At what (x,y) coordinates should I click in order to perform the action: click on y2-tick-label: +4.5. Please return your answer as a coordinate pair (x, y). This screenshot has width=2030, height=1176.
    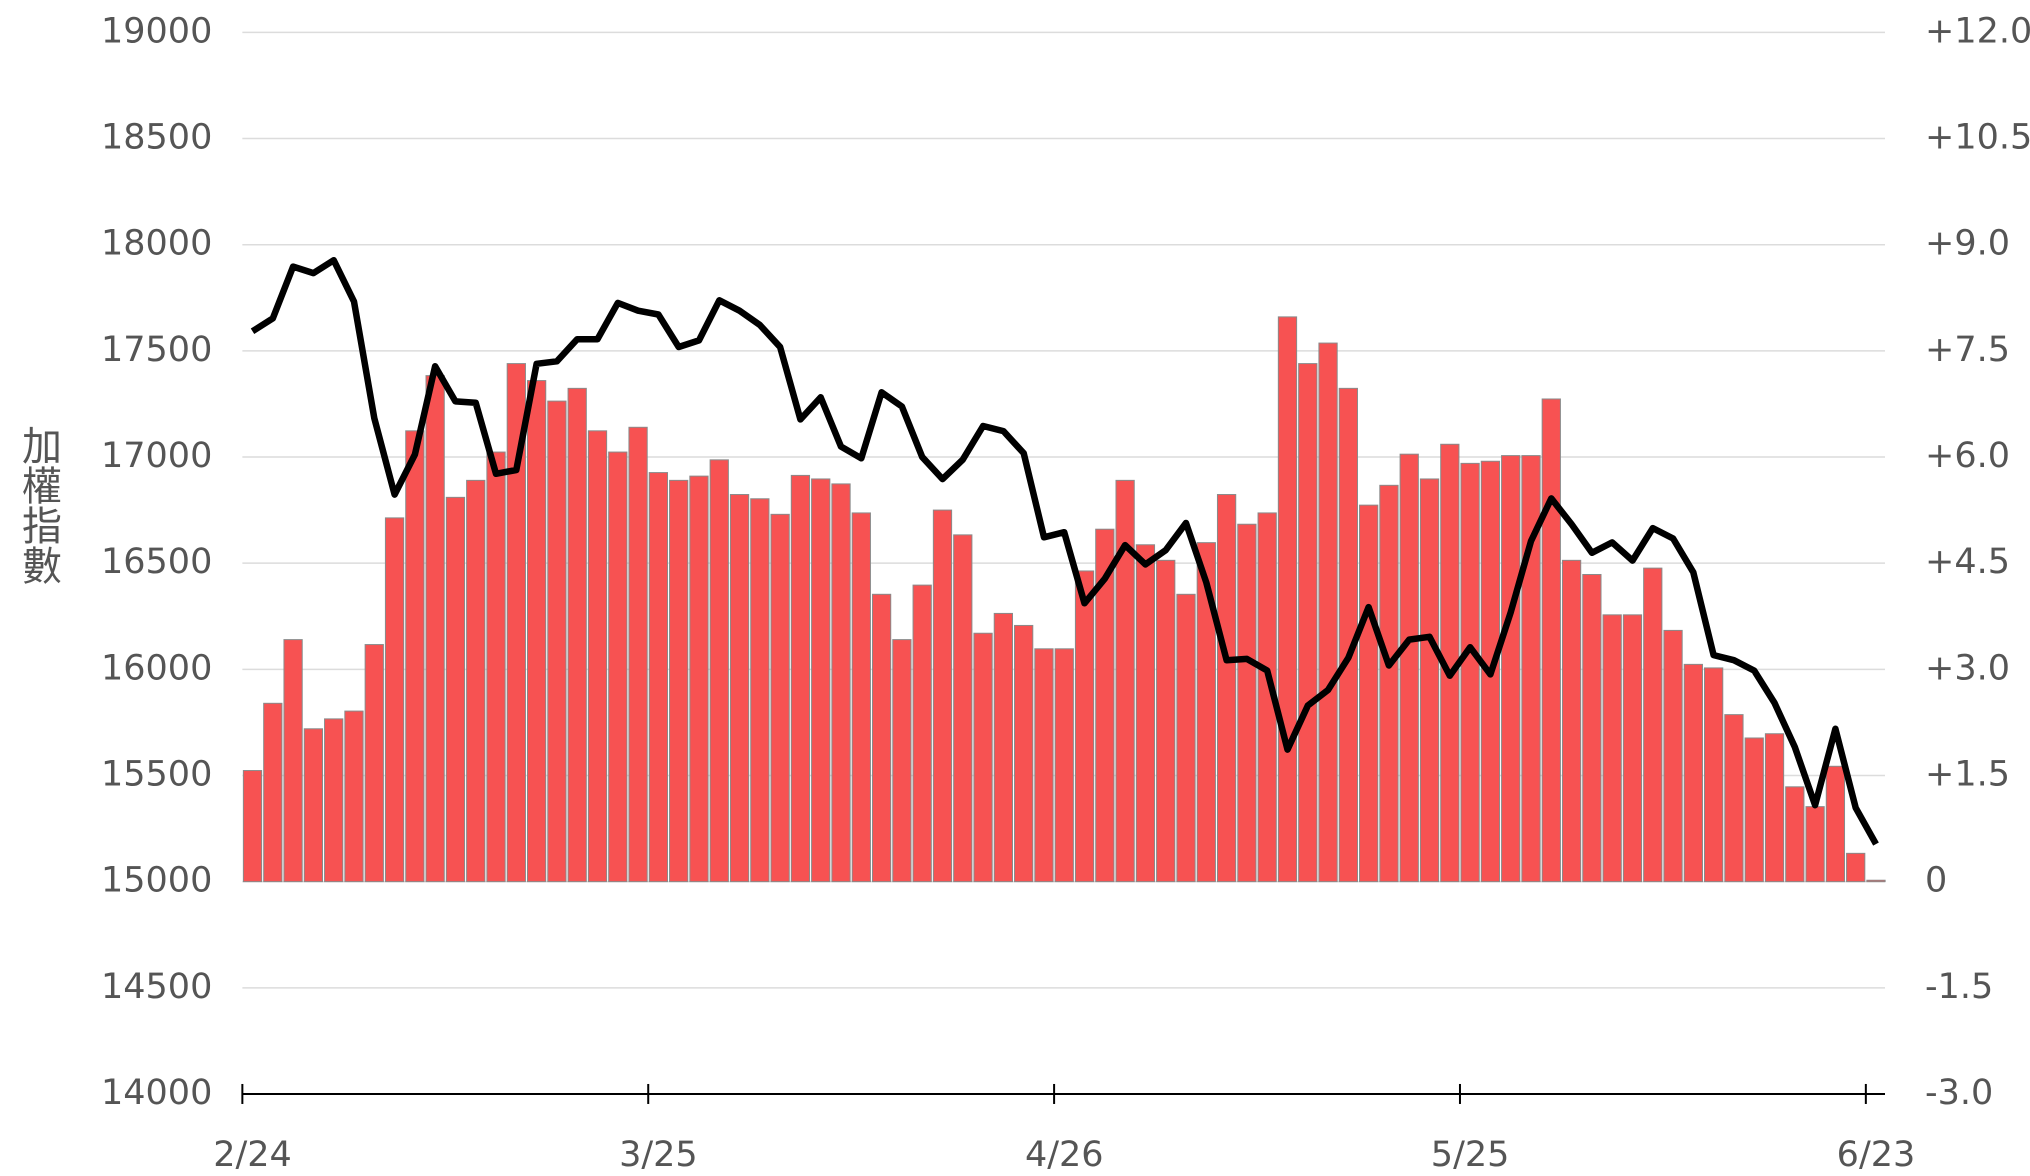
    Looking at the image, I should click on (1967, 562).